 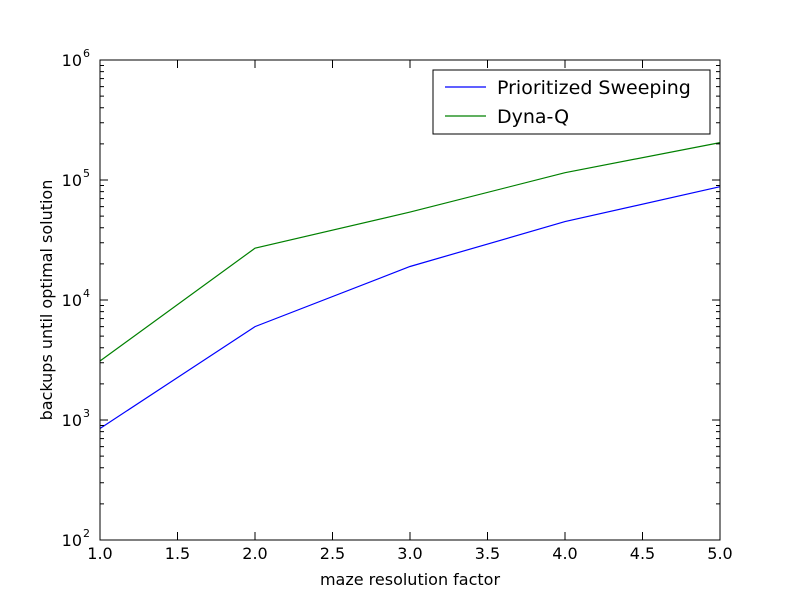 I want to click on y-tick-exponent: 2, so click(x=86, y=533).